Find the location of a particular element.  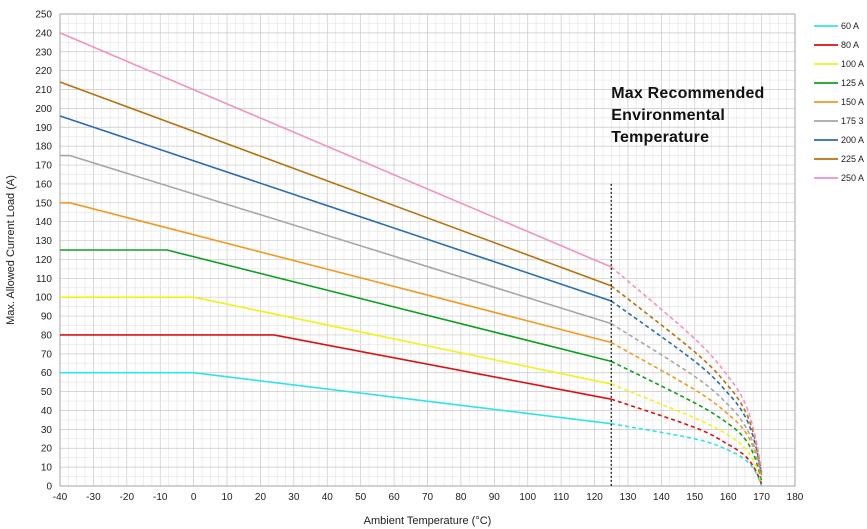

y-tick-label: 160 is located at coordinates (43, 184).